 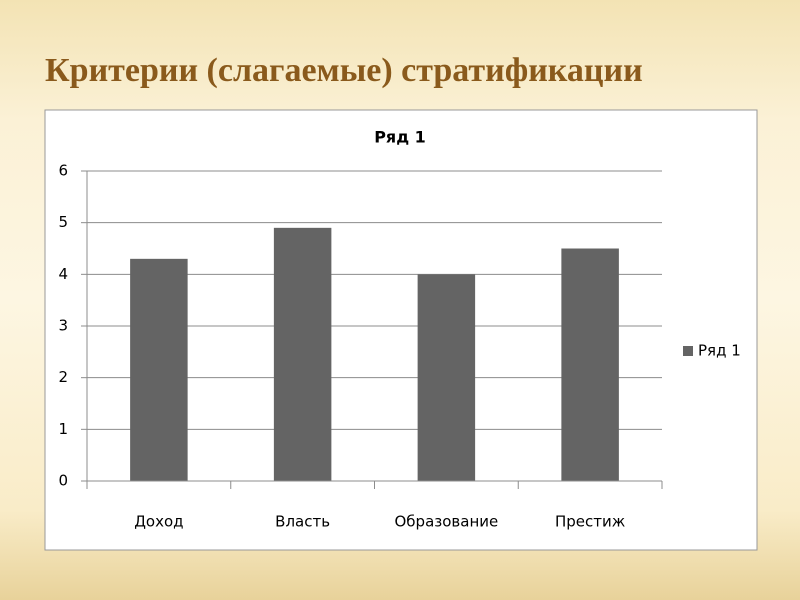 What do you see at coordinates (344, 70) in the screenshot?
I see `slide-title: Критерии (слагаемые) стратификации` at bounding box center [344, 70].